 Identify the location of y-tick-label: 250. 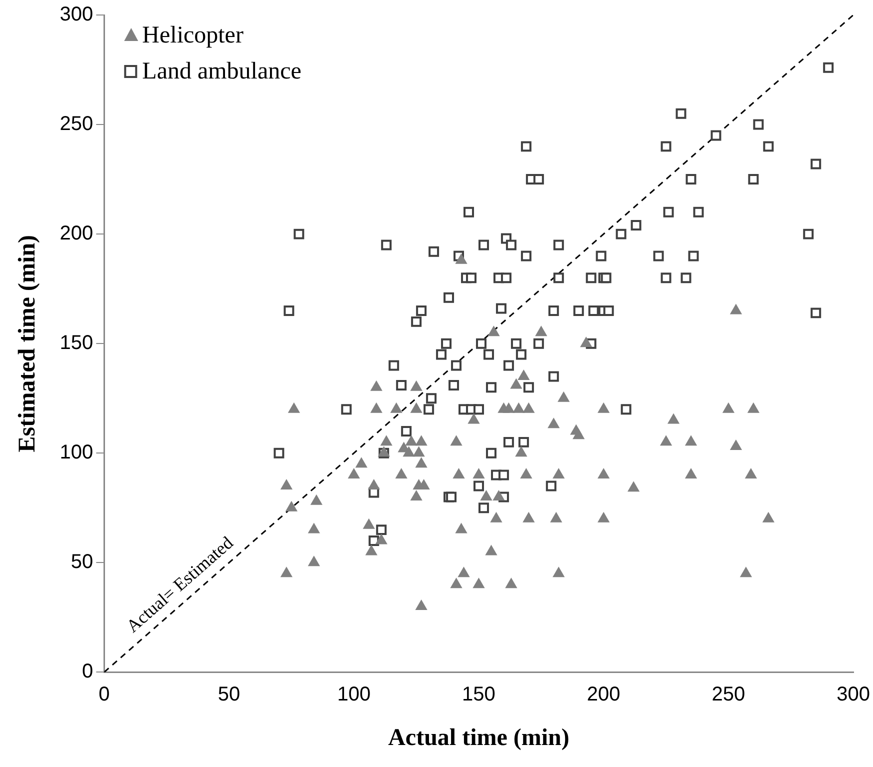
(77, 124).